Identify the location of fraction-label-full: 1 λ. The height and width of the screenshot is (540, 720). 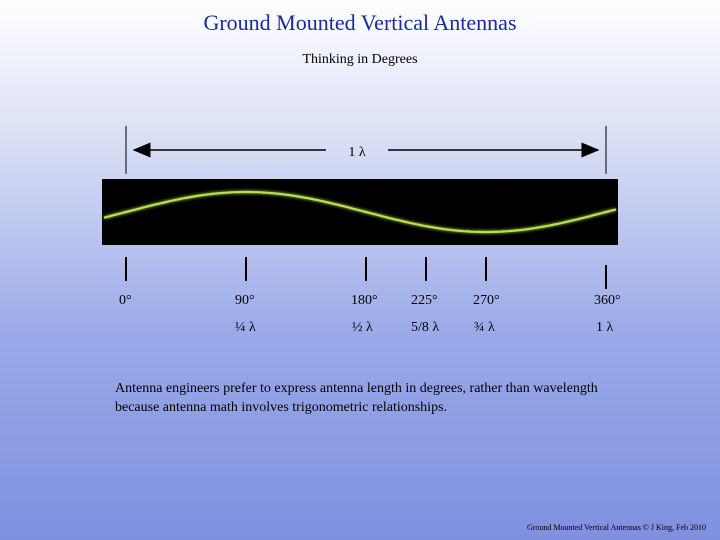
(605, 327).